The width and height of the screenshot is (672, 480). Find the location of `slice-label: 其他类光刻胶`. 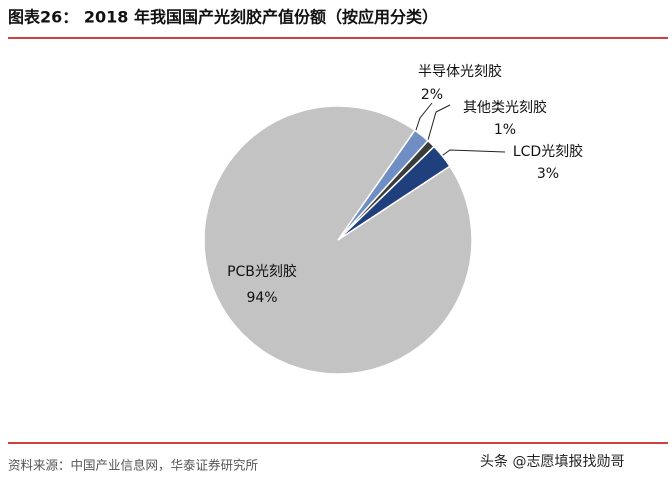

slice-label: 其他类光刻胶 is located at coordinates (505, 107).